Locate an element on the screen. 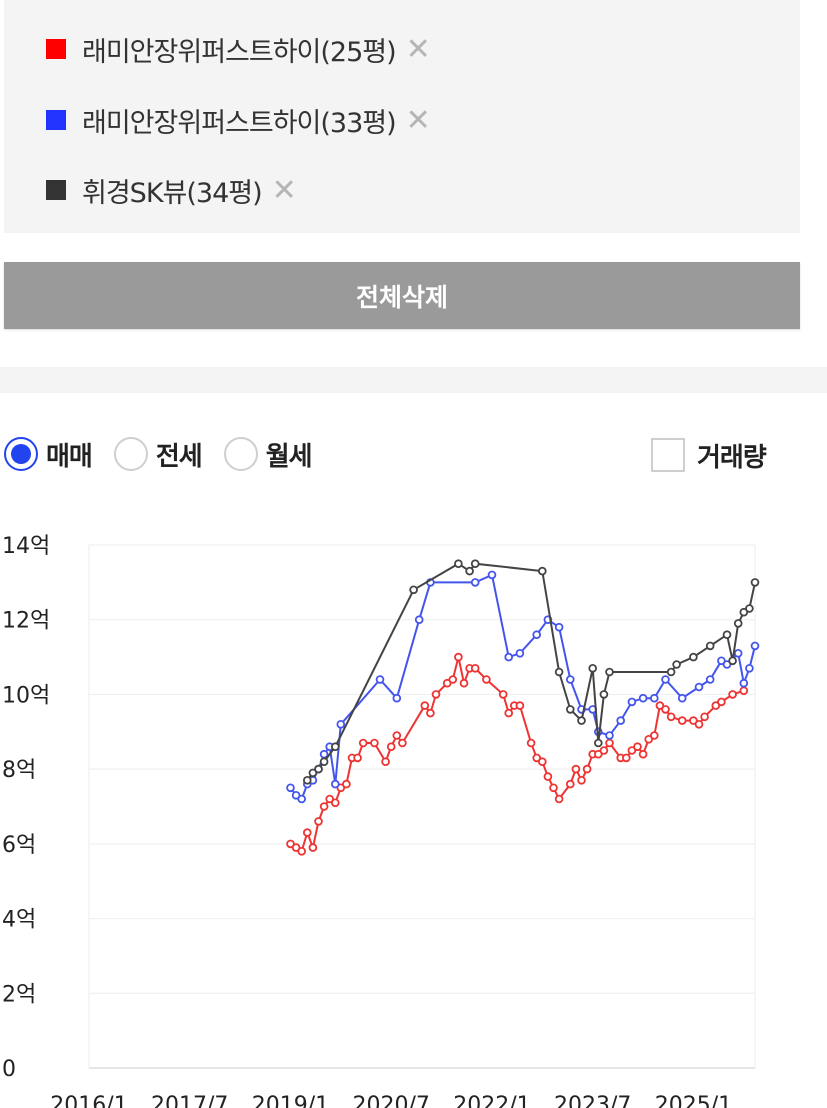  delete-all-button: 전체삭제 is located at coordinates (402, 295).